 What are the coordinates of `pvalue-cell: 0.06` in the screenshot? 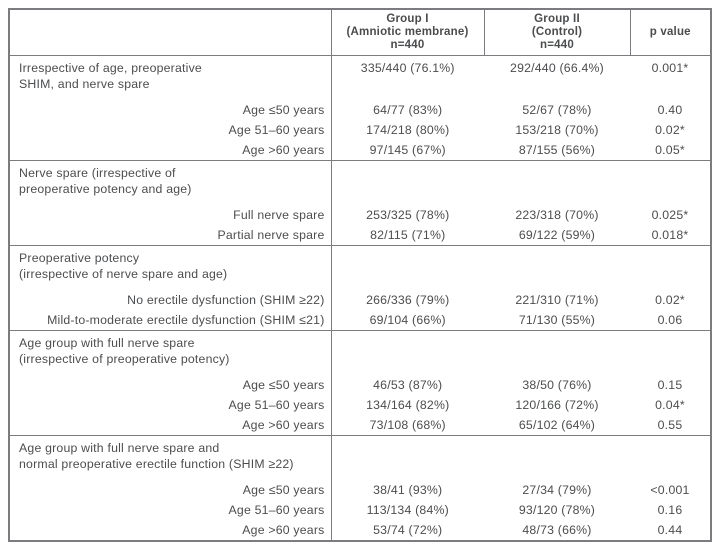 It's located at (670, 320).